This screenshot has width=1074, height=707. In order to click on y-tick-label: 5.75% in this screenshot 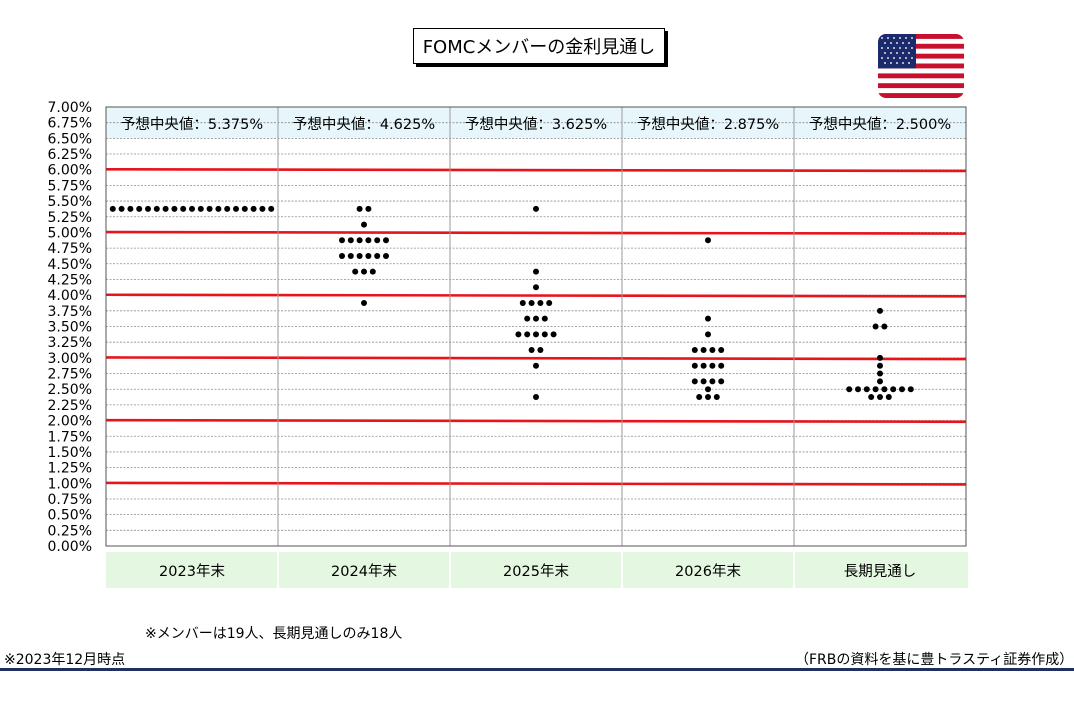, I will do `click(70, 186)`.